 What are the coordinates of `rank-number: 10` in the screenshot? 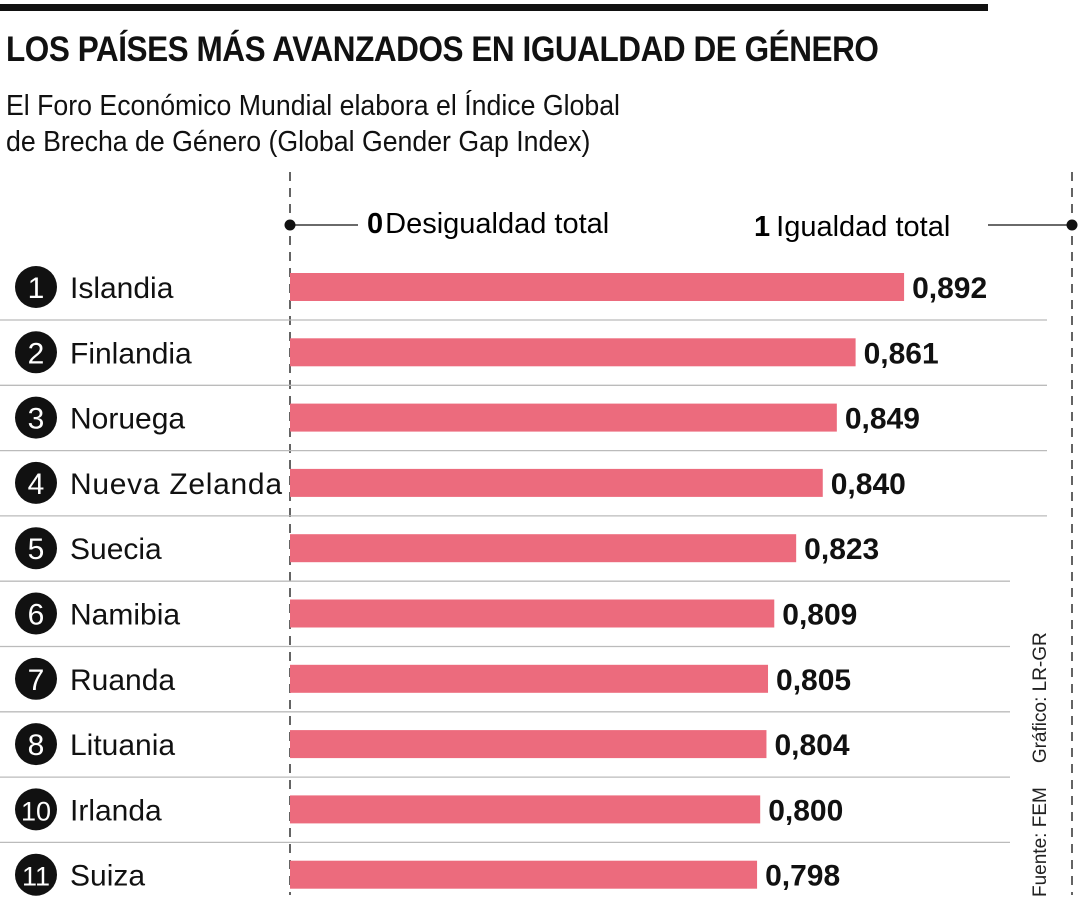 It's located at (36, 811).